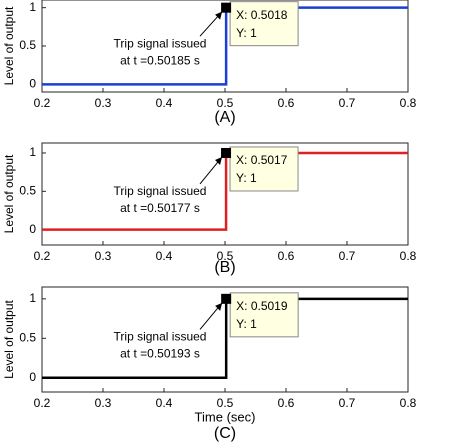 This screenshot has height=444, width=474. What do you see at coordinates (160, 354) in the screenshot?
I see `annotation: at t =0.50193 s` at bounding box center [160, 354].